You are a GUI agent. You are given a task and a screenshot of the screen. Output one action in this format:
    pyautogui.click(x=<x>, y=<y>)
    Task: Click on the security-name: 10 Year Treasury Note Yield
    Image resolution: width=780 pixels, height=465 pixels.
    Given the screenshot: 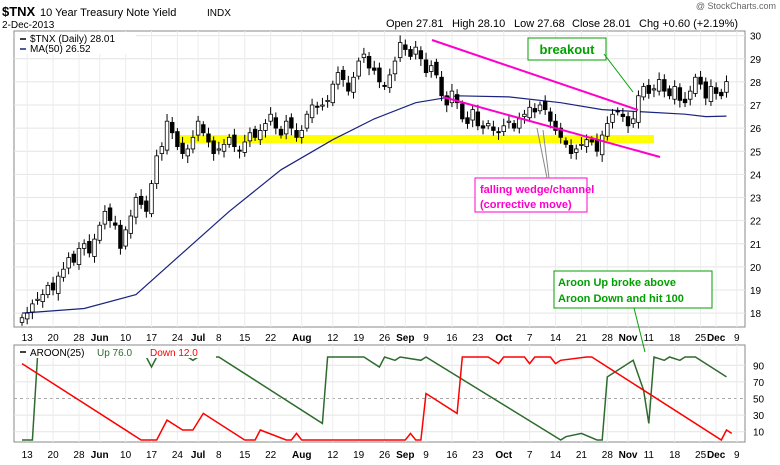 What is the action you would take?
    pyautogui.click(x=108, y=13)
    